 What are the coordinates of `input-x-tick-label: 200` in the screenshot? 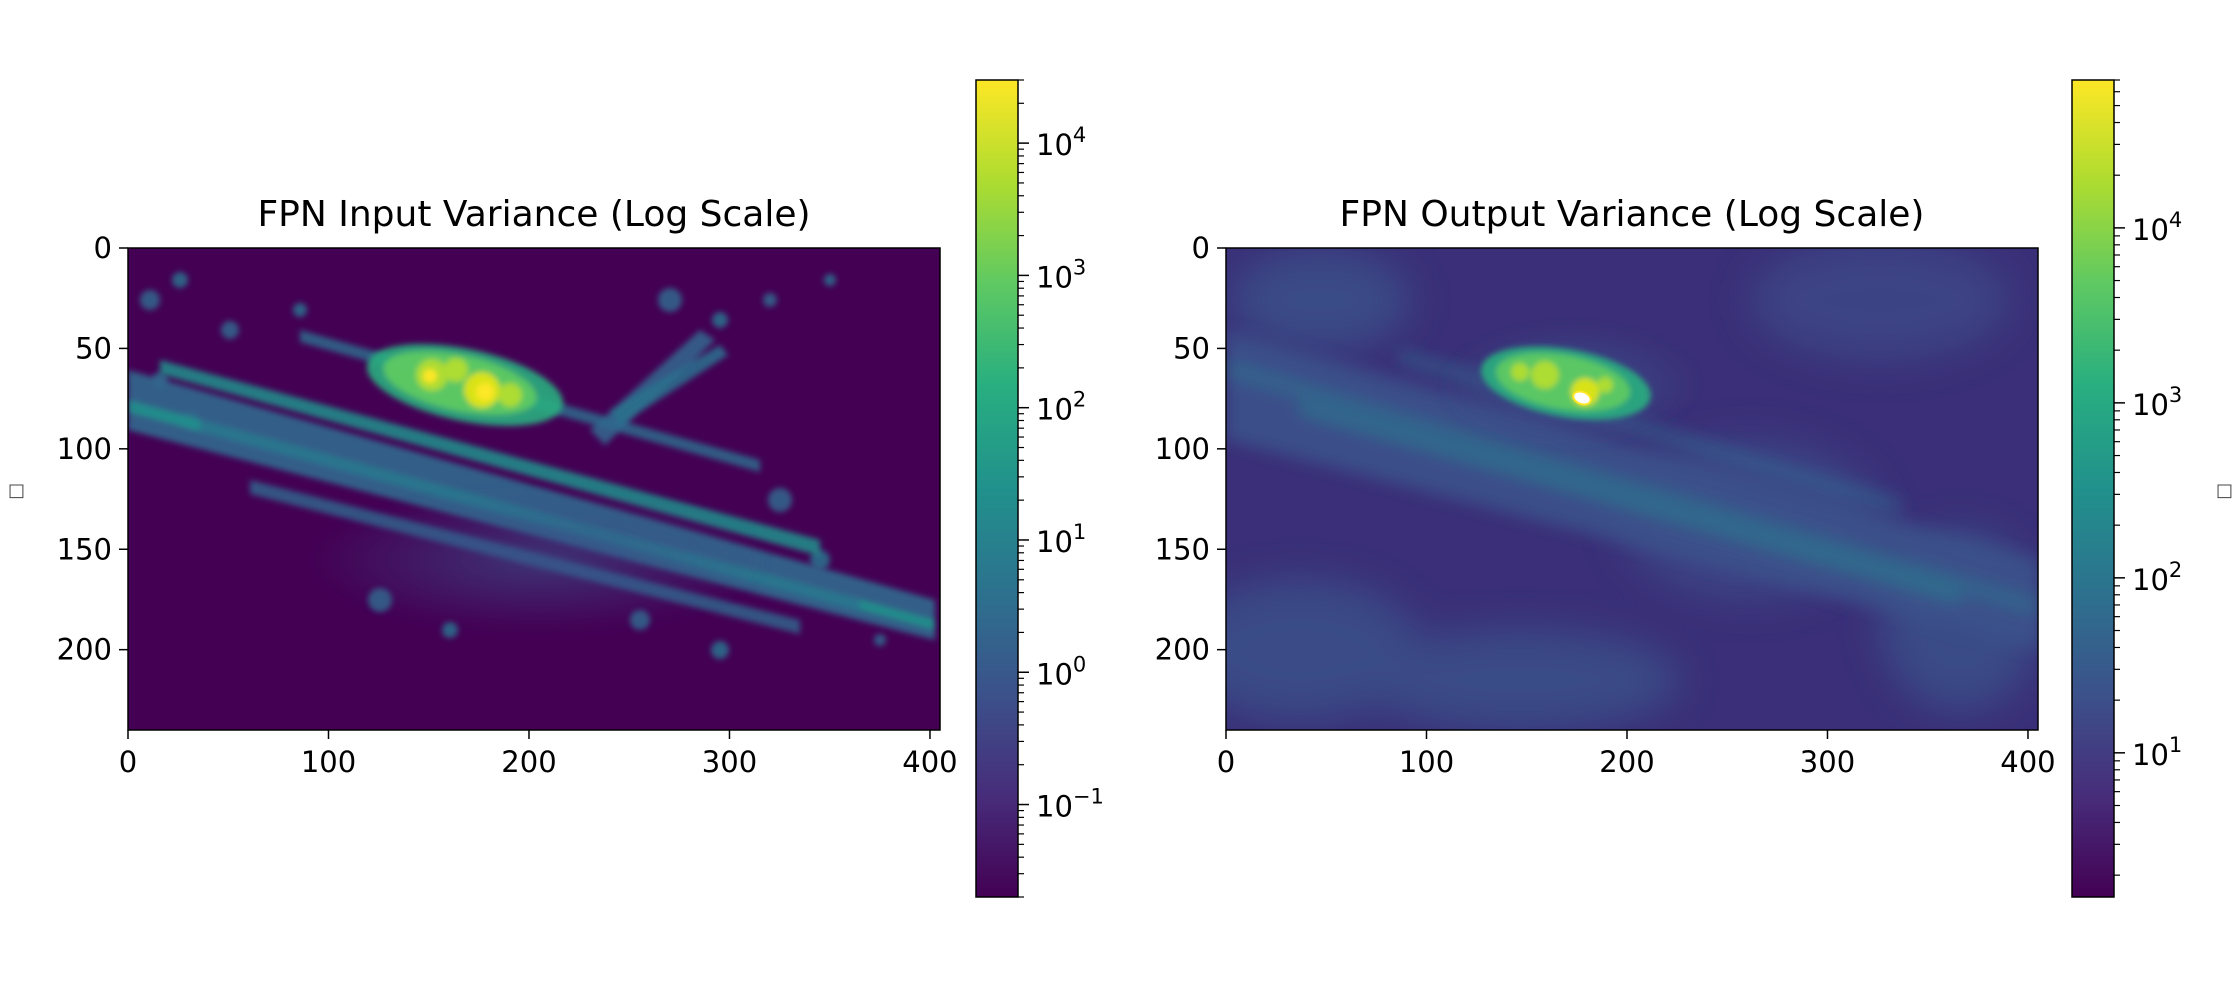 It's located at (528, 762).